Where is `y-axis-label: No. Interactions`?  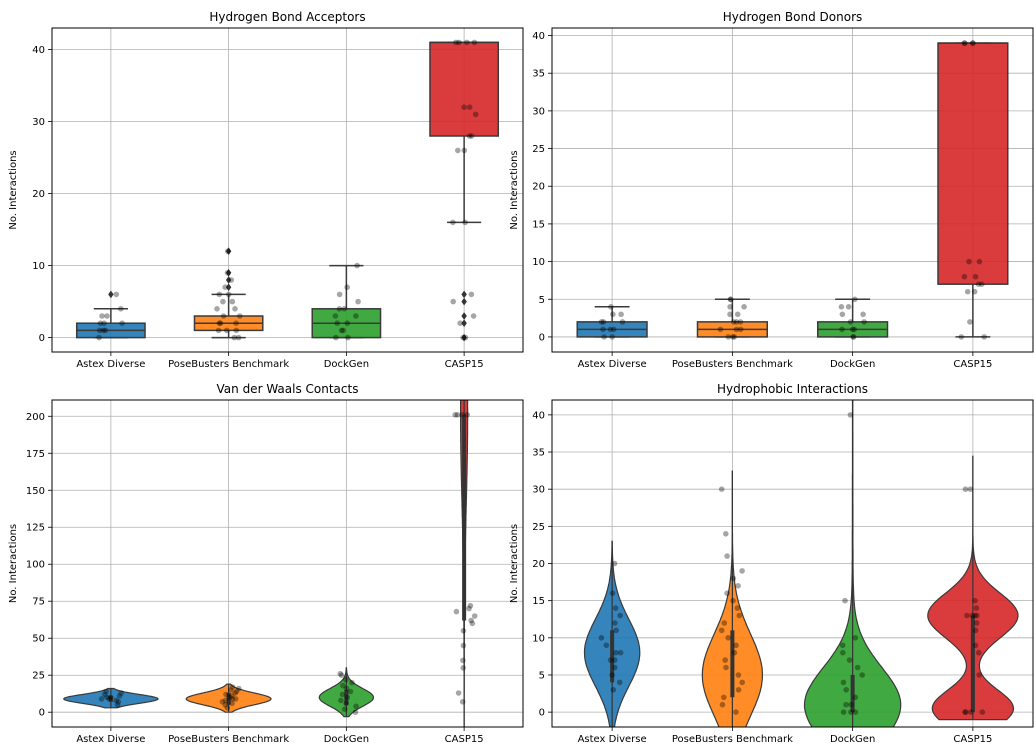
y-axis-label: No. Interactions is located at coordinates (13, 189).